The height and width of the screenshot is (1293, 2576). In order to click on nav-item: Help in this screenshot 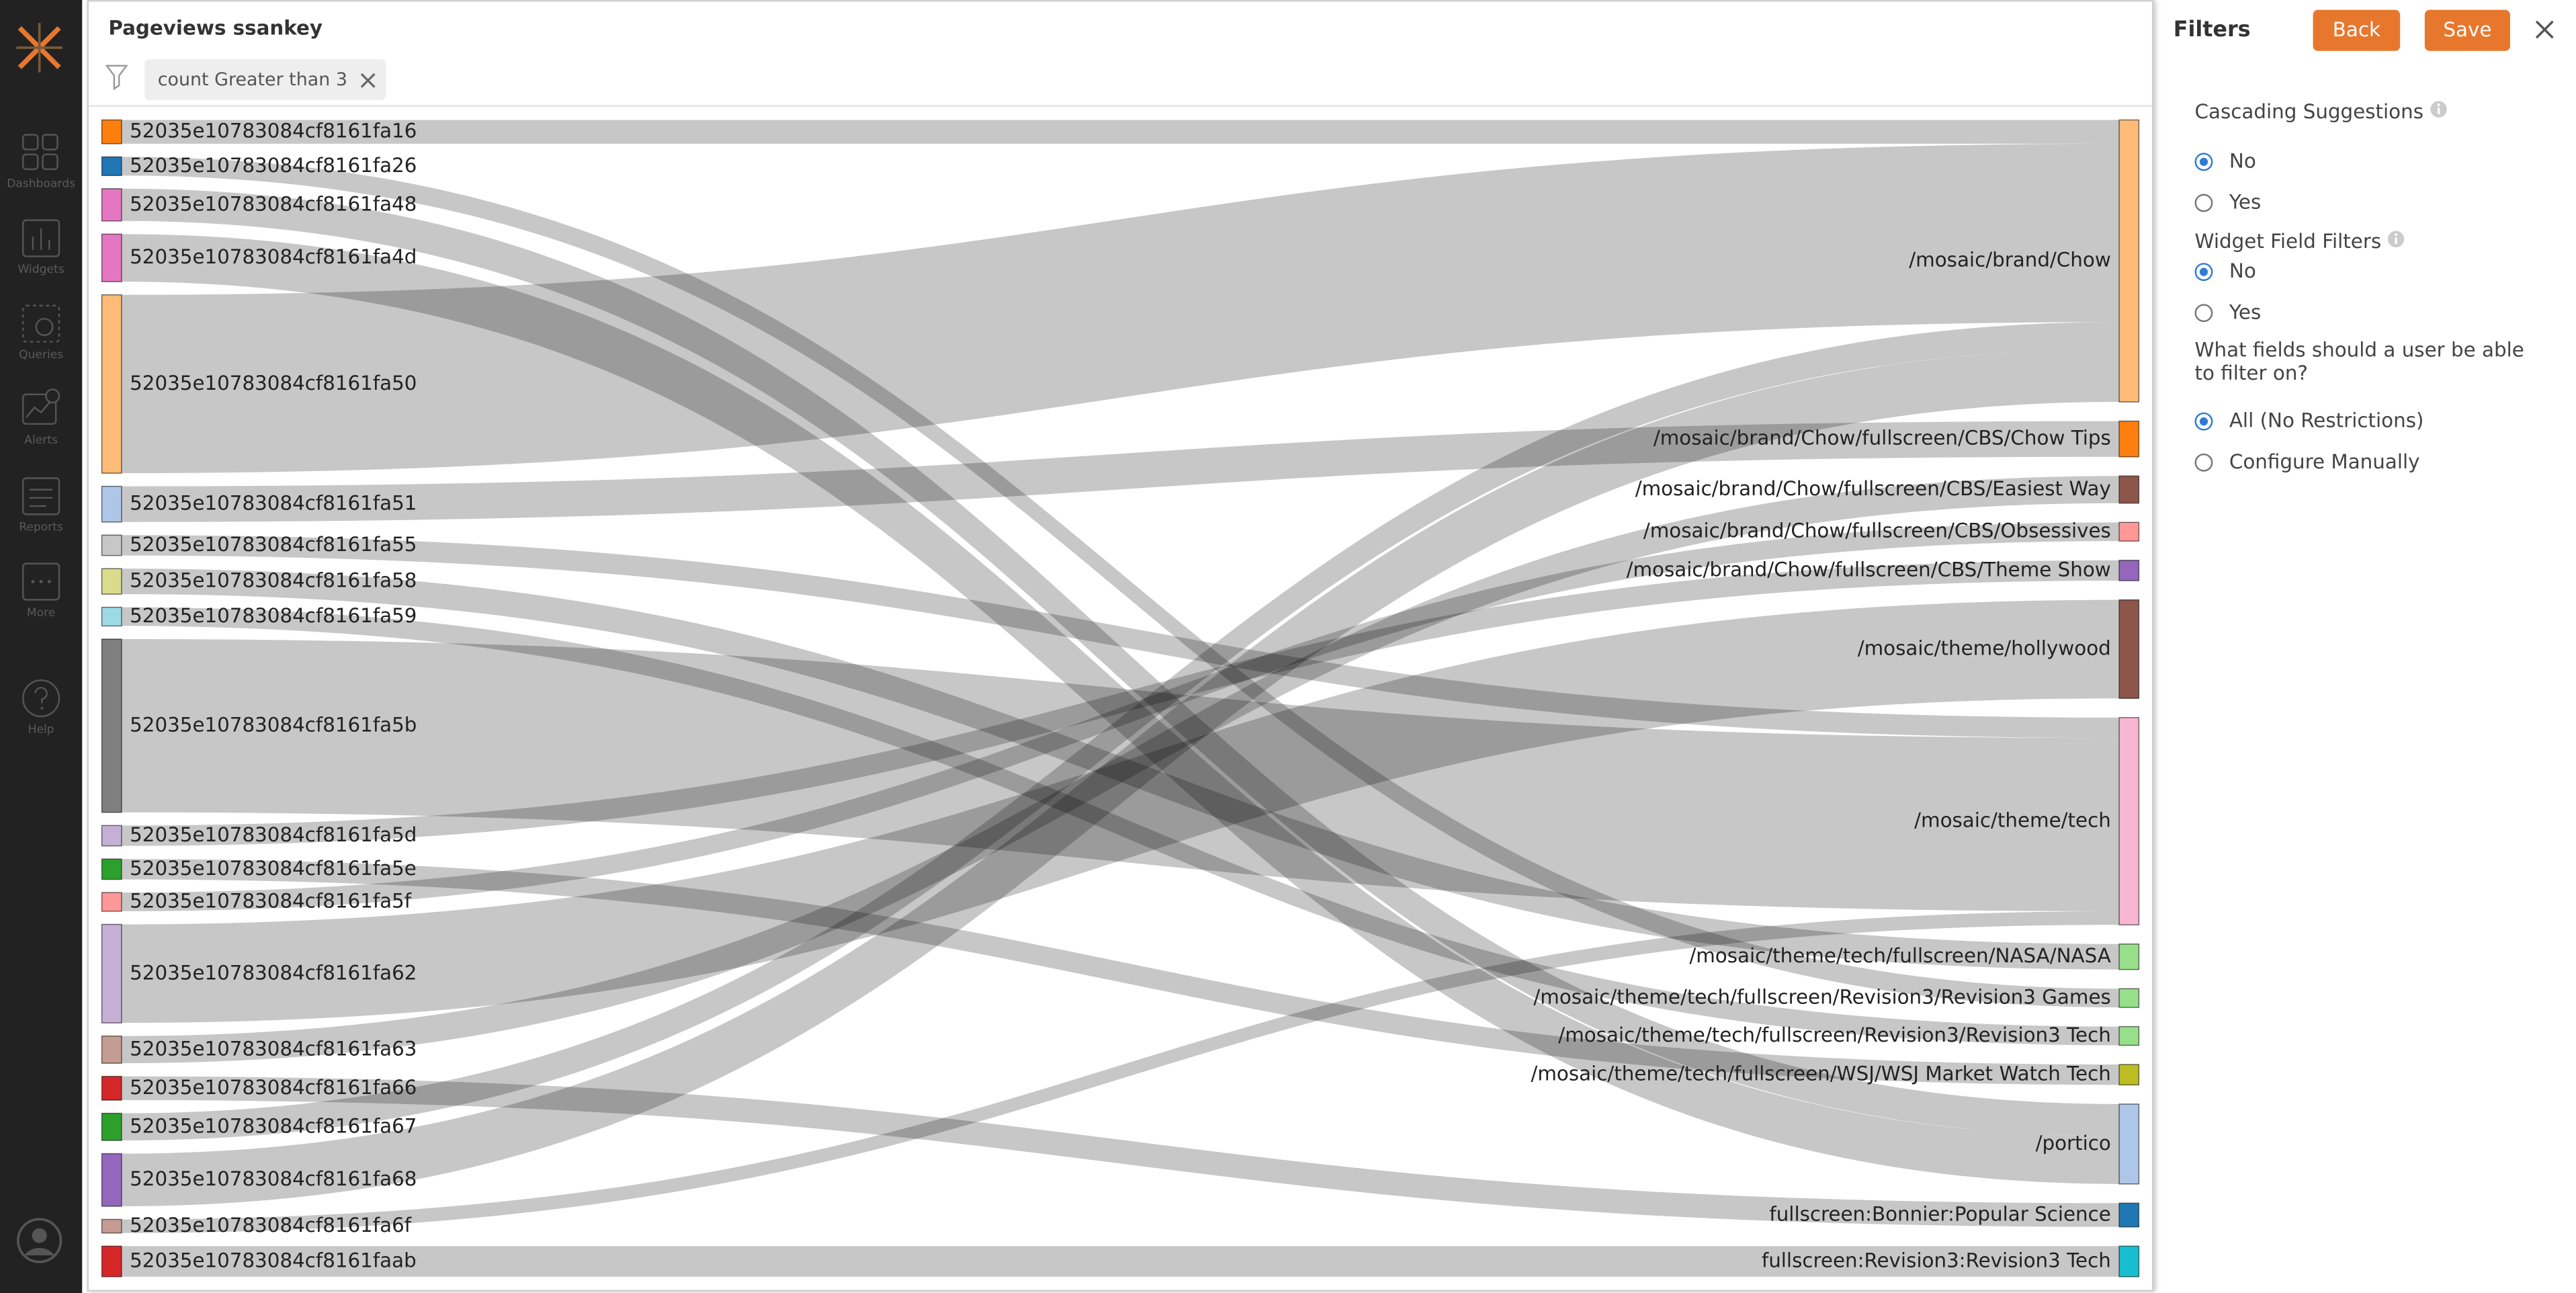, I will do `click(41, 706)`.